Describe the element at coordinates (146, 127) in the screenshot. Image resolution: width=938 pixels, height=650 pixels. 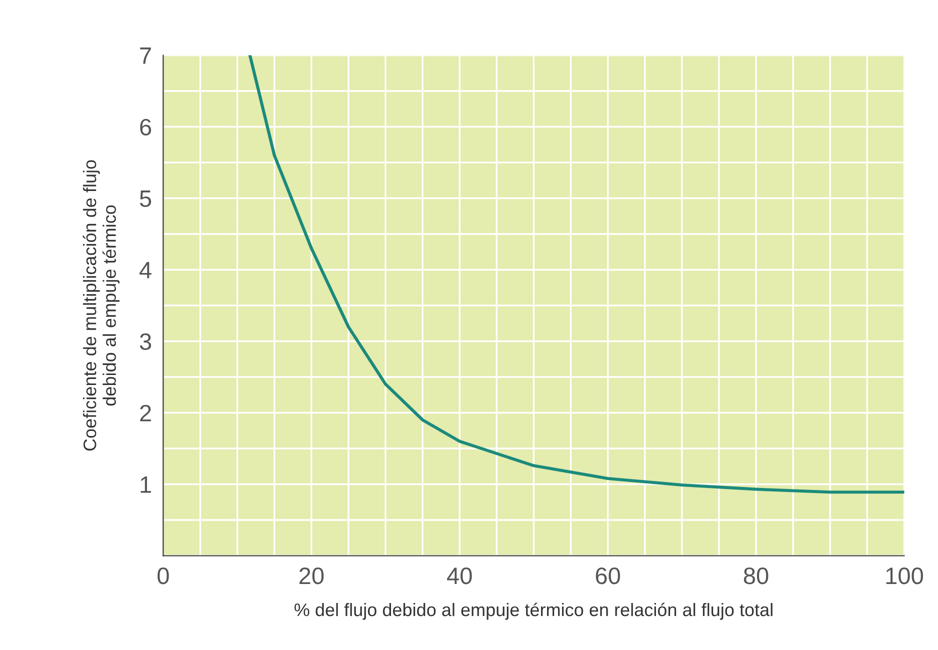
I see `y-tick-label: 6` at that location.